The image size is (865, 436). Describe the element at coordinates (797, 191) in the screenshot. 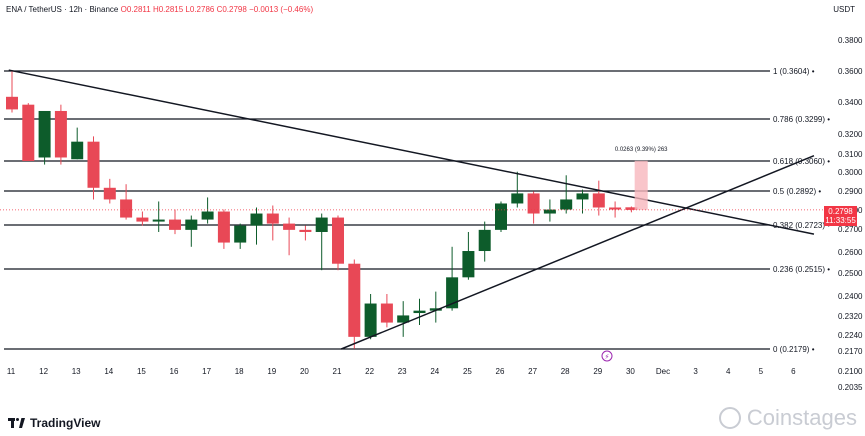

I see `fib-level-label: 0.5 (0.2892) •` at that location.